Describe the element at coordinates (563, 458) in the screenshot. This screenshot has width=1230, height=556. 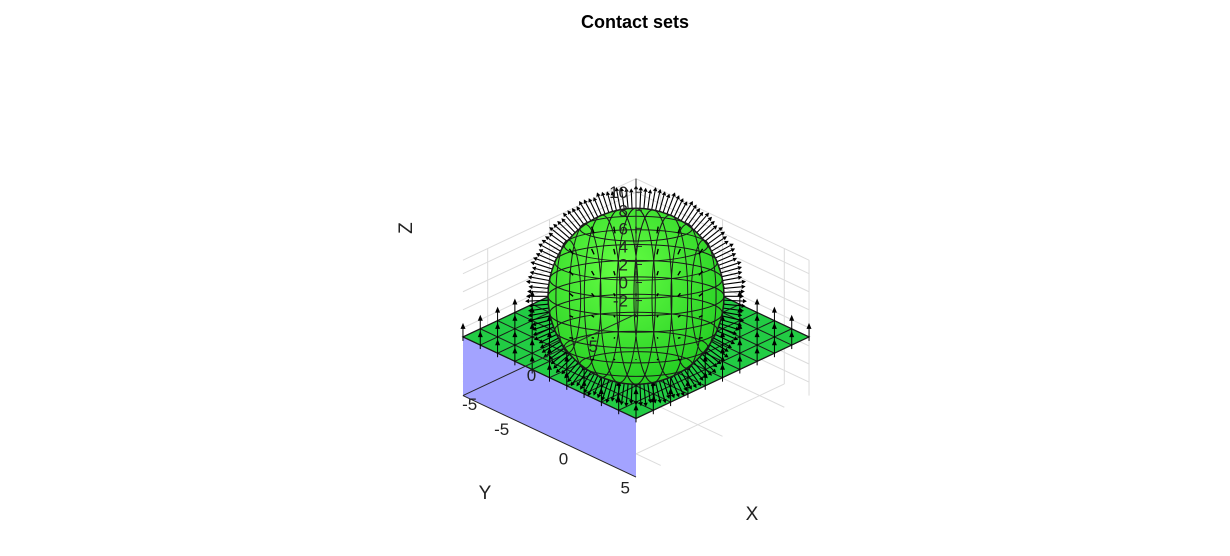
I see `x-tick-label: 0` at that location.